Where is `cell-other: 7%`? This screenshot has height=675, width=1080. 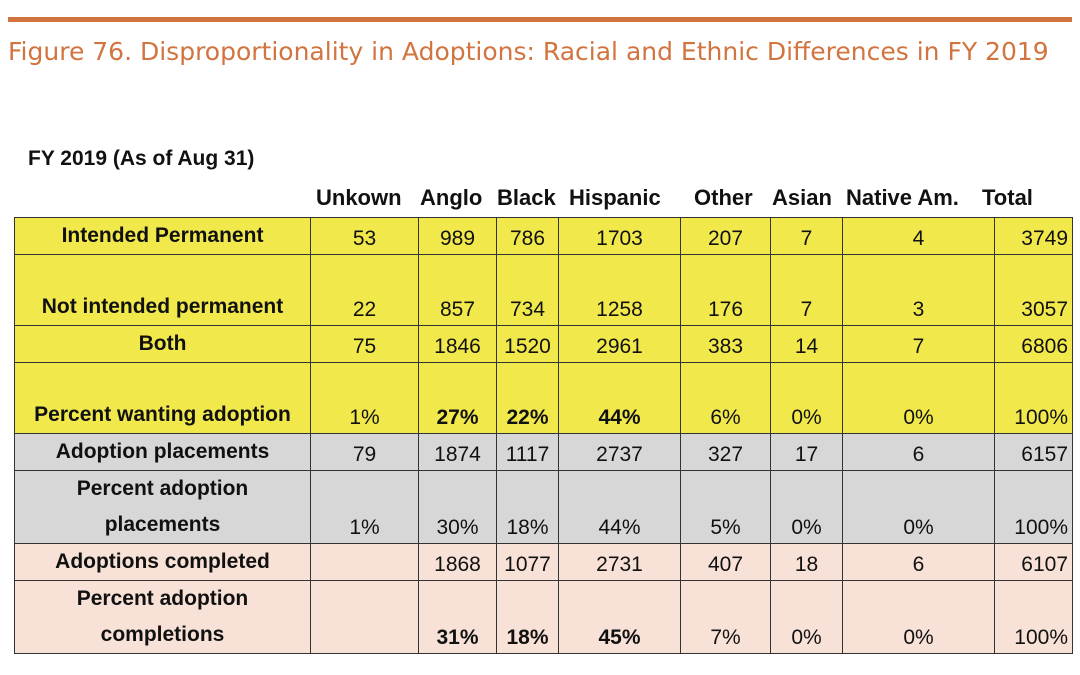 cell-other: 7% is located at coordinates (725, 617).